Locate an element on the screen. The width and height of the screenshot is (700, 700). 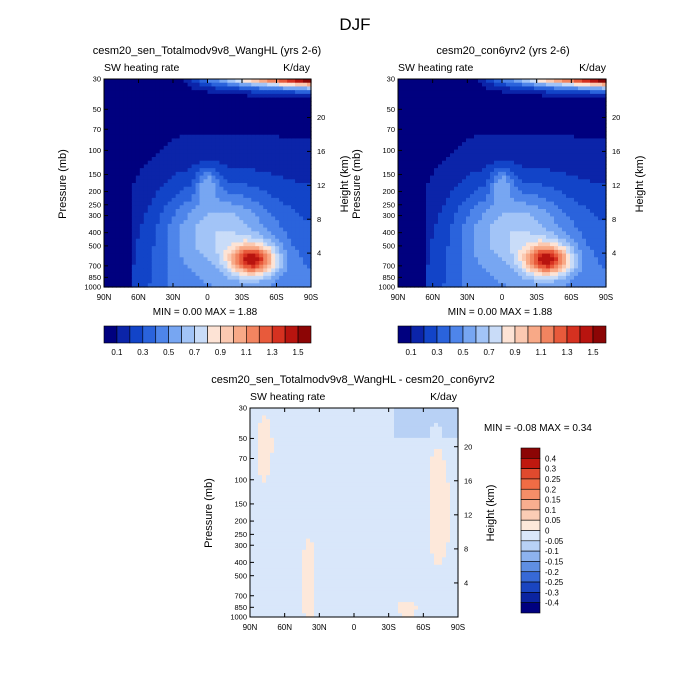
panel-2-right-label: K/day is located at coordinates (593, 68).